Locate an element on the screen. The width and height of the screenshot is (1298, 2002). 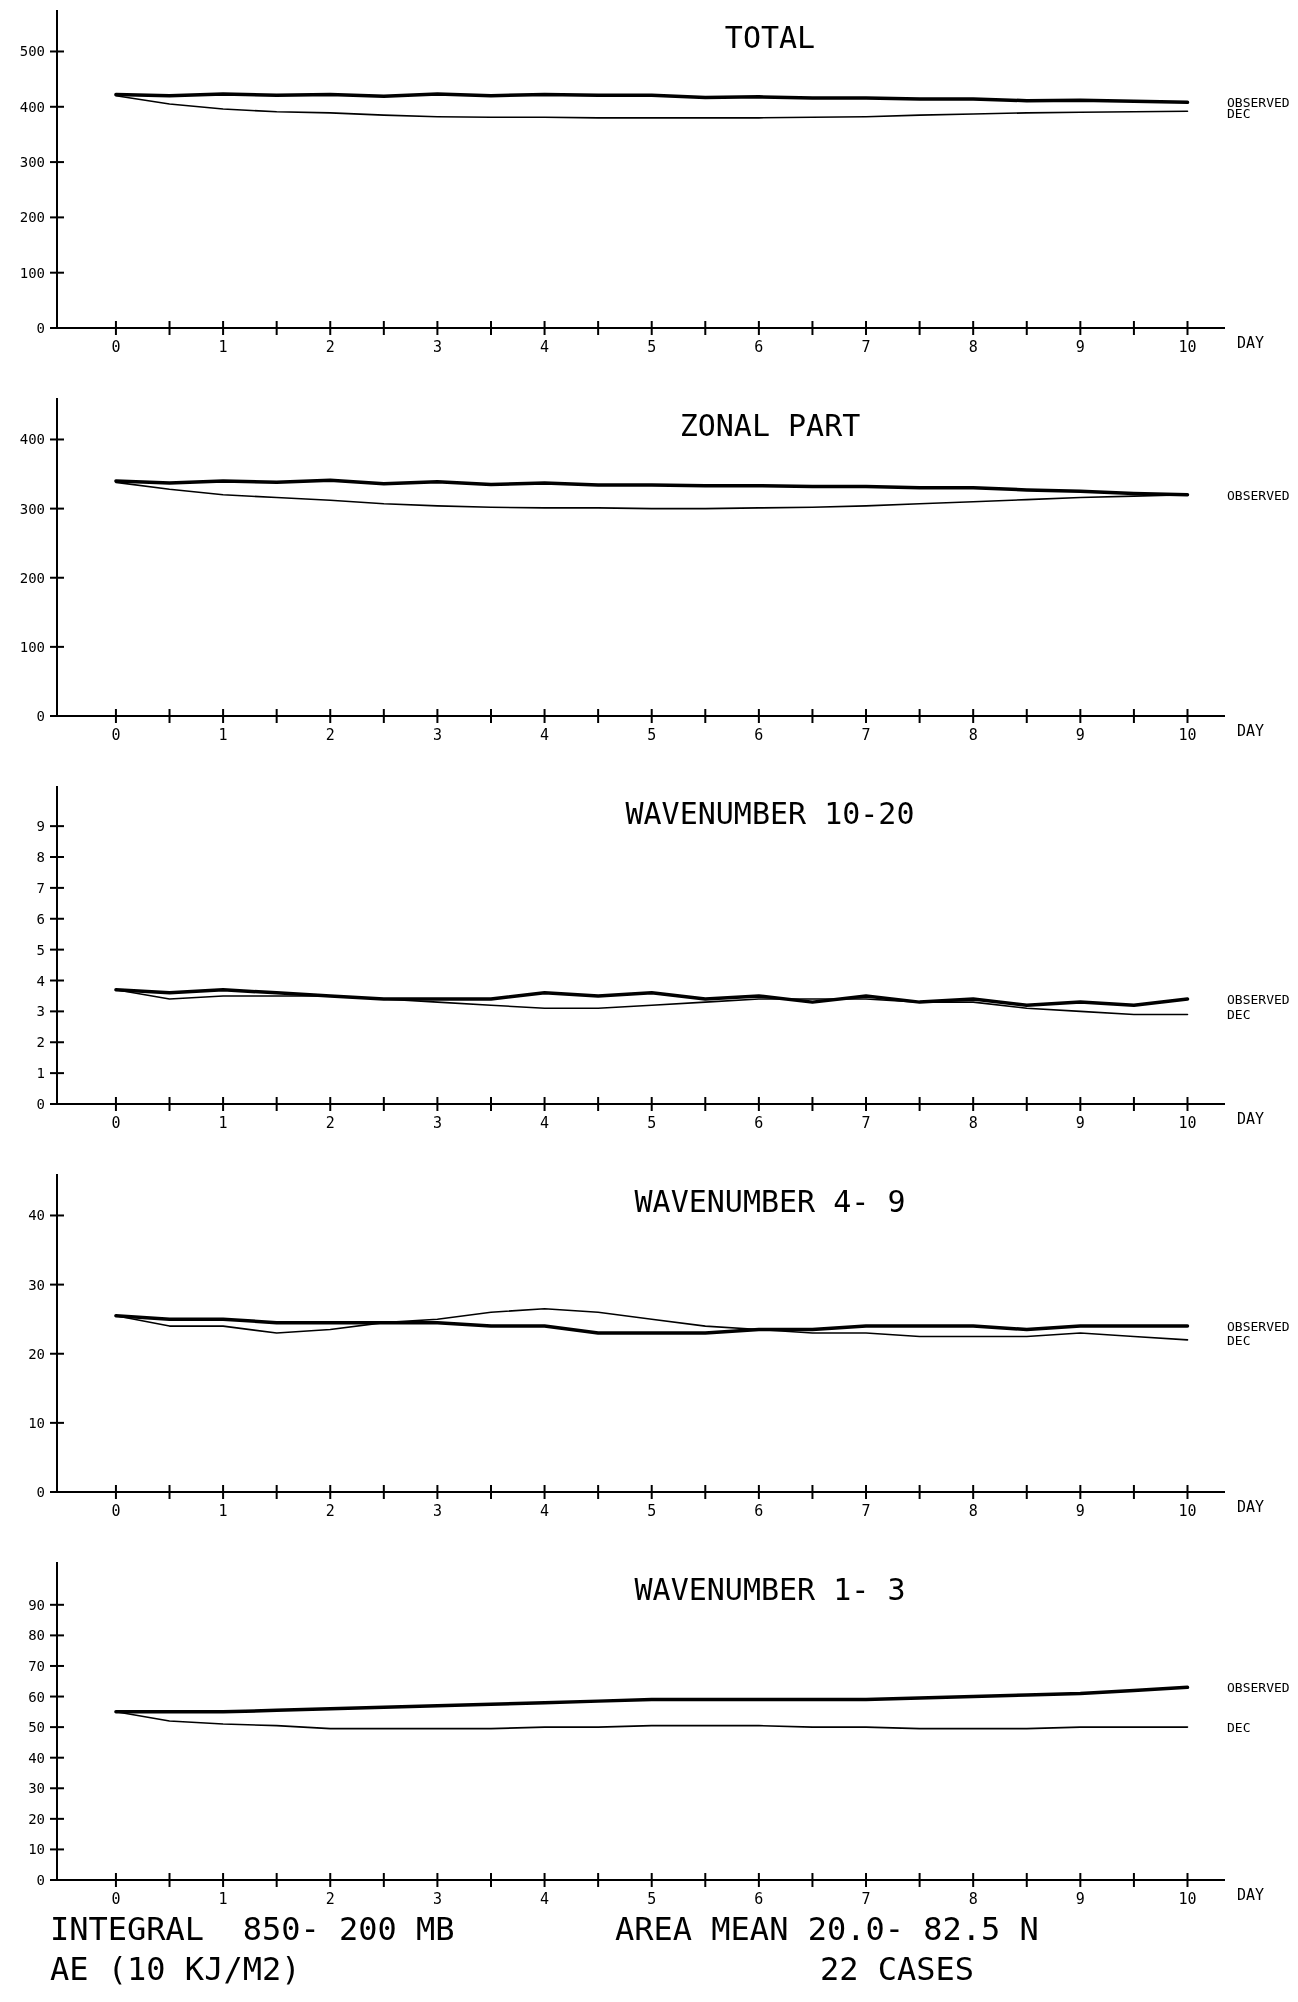
chart-title: TOTAL is located at coordinates (770, 37).